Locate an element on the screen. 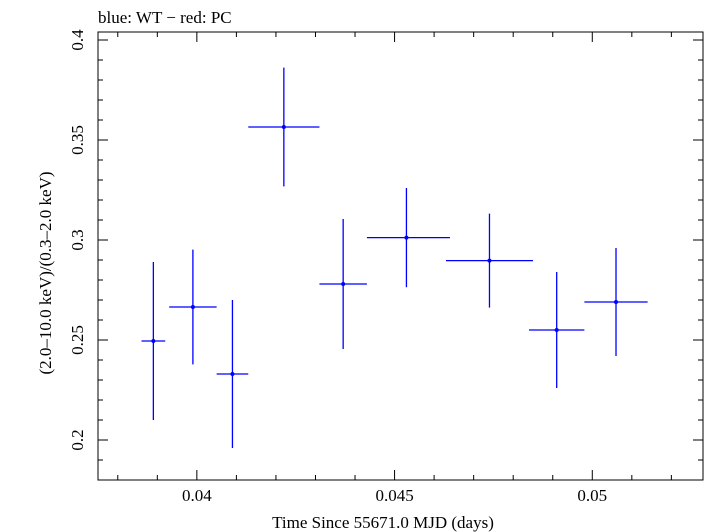  y-tick-label: 0.2 is located at coordinates (77, 439).